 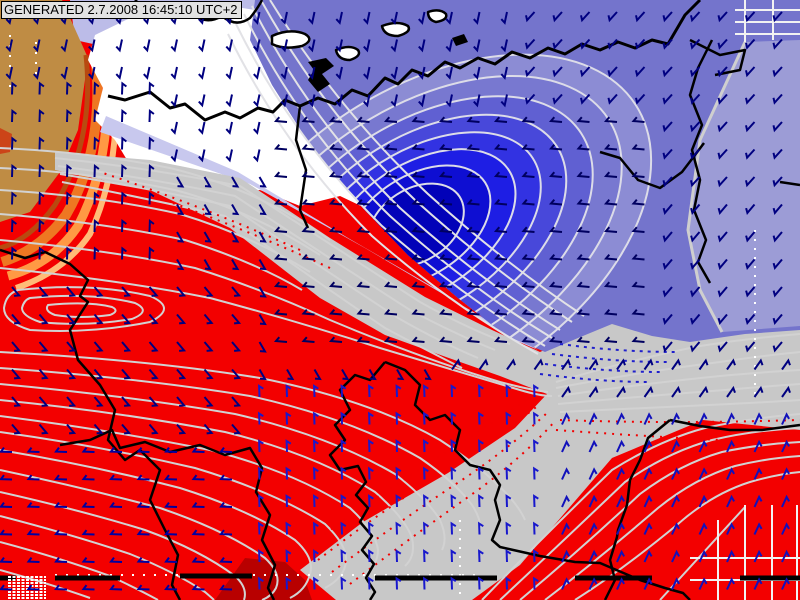 What do you see at coordinates (679, 421) in the screenshot?
I see `red-dotted-contour` at bounding box center [679, 421].